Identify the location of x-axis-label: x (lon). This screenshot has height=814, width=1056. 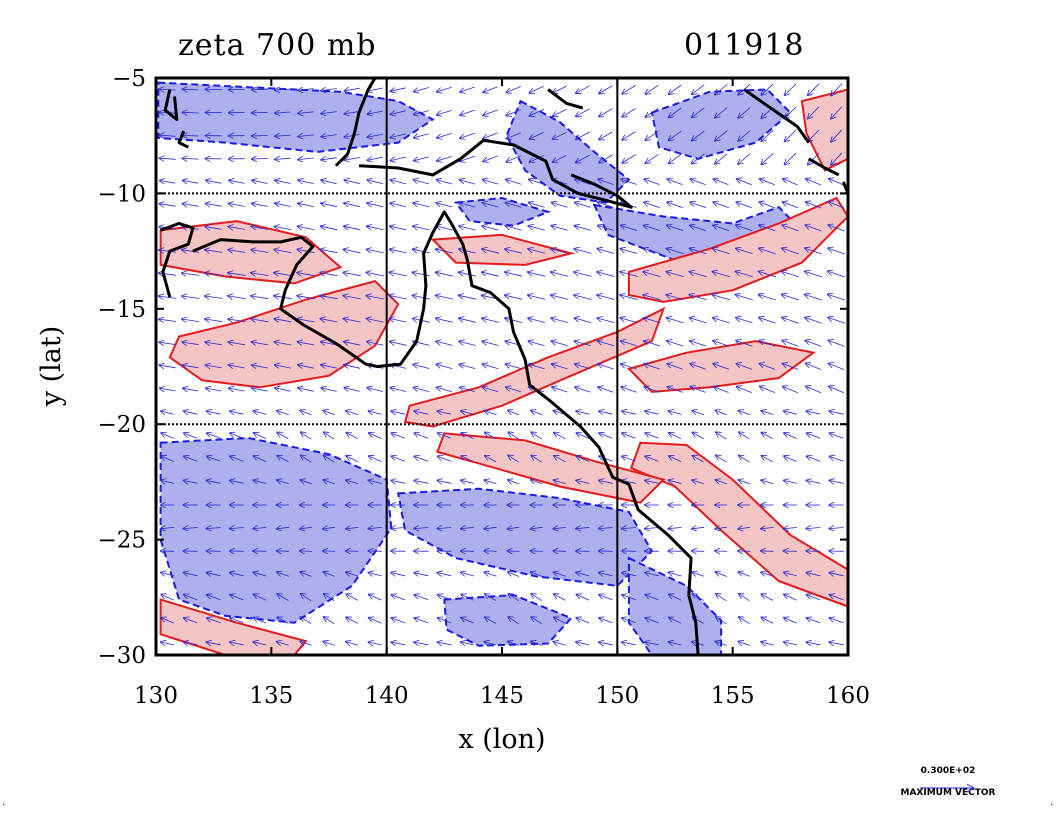
(501, 739).